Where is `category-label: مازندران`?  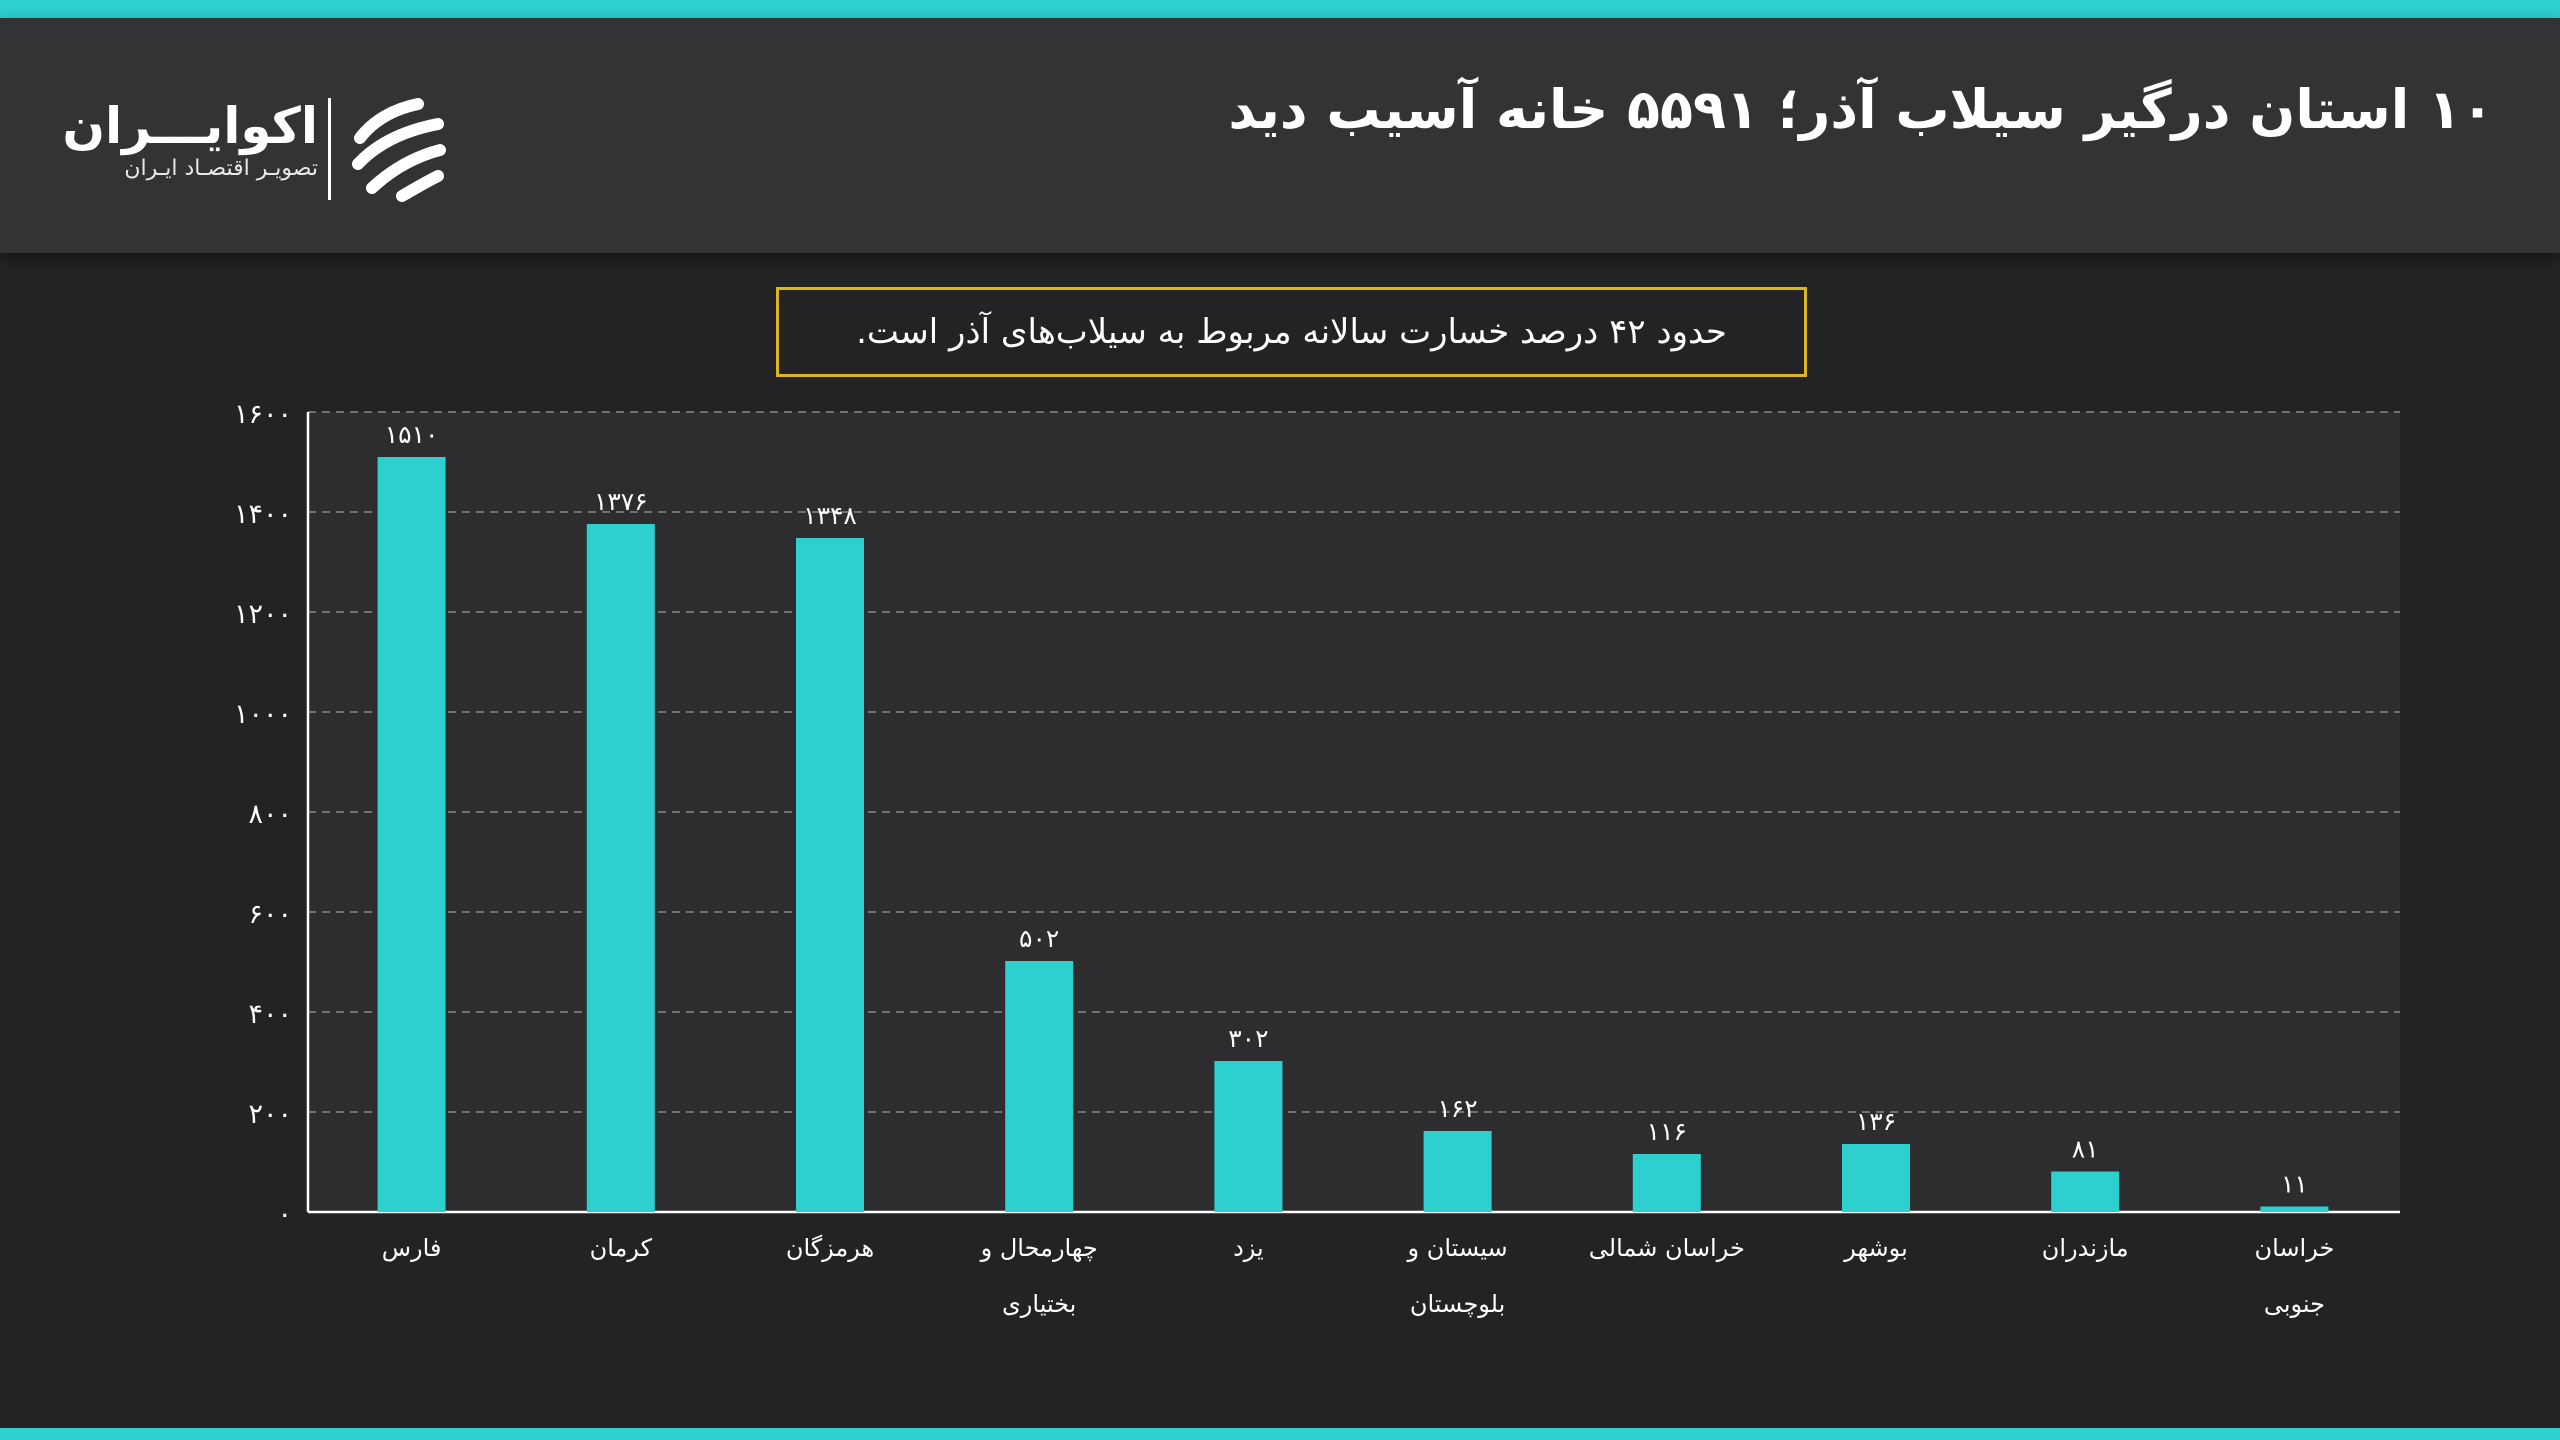
category-label: مازندران is located at coordinates (2085, 1248).